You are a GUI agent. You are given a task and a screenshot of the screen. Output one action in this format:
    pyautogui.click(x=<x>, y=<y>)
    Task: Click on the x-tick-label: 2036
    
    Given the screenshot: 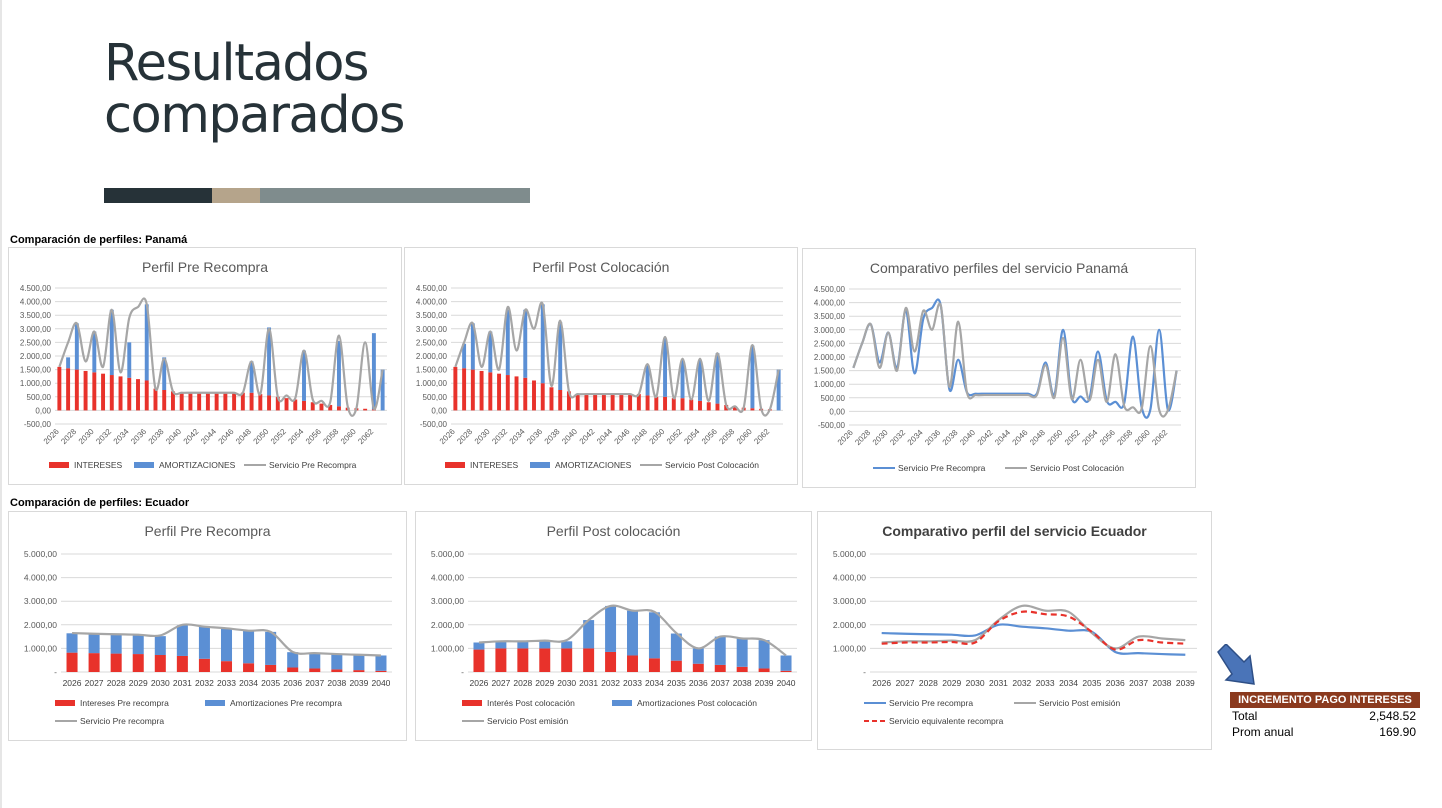 What is the action you would take?
    pyautogui.click(x=932, y=437)
    